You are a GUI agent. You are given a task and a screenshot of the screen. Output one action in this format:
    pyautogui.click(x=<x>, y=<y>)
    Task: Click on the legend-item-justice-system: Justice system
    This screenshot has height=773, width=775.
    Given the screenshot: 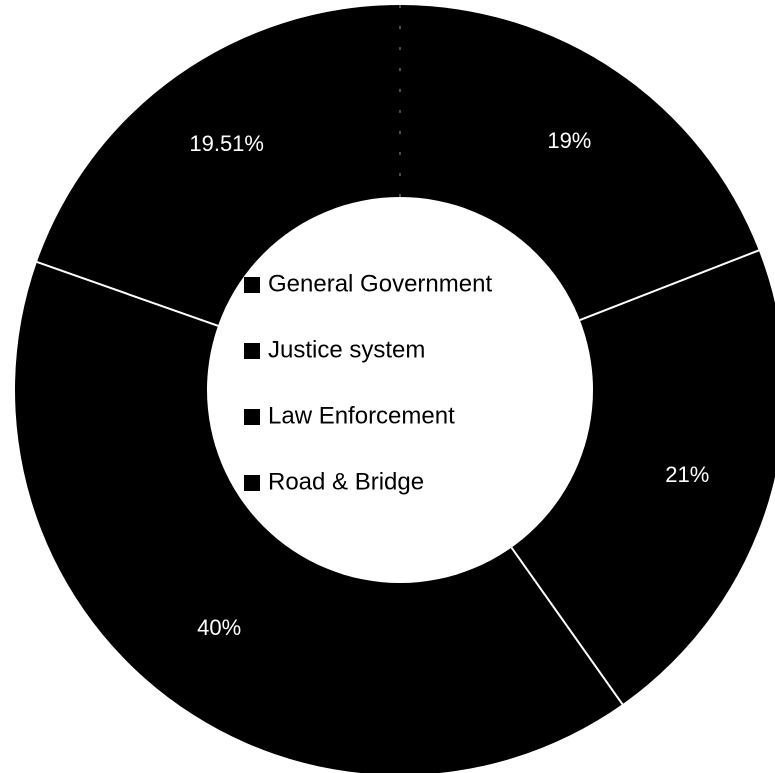 What is the action you would take?
    pyautogui.click(x=334, y=349)
    